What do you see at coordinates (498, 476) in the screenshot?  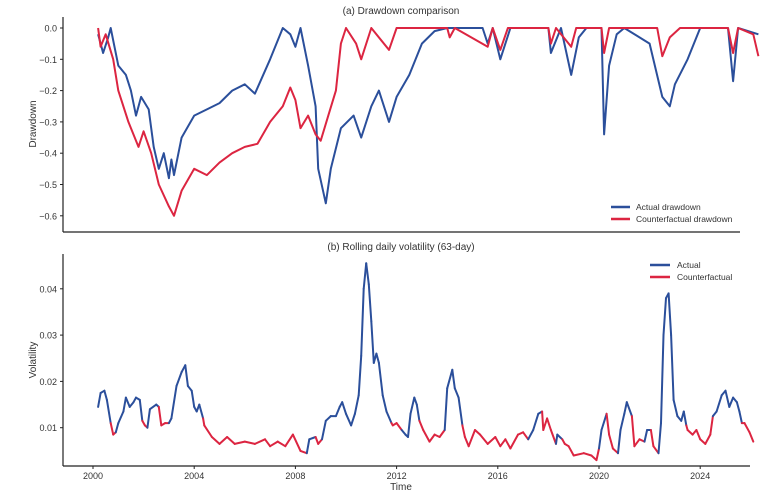 I see `xtick-label: 2016` at bounding box center [498, 476].